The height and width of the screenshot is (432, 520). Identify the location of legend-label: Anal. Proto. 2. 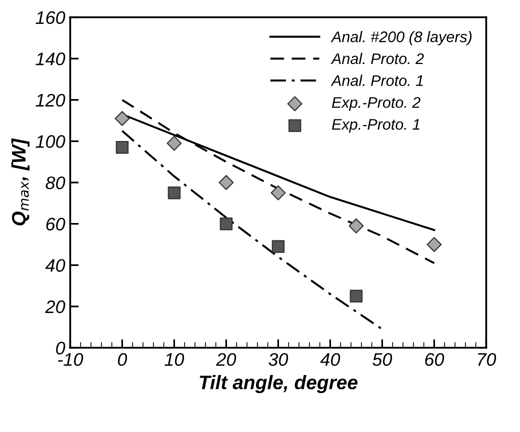
(377, 58).